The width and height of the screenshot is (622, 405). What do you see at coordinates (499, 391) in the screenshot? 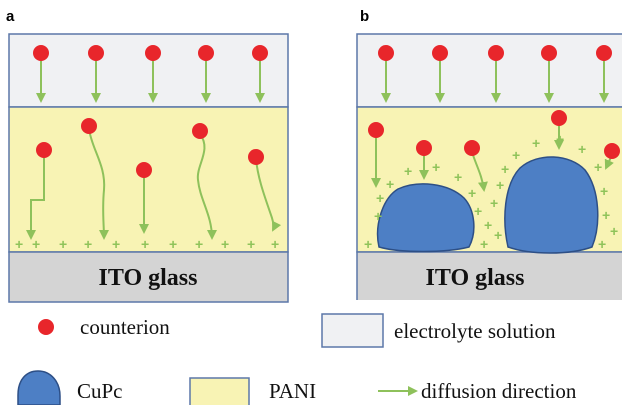
I see `legend-diffusion-label: diffusion direction` at bounding box center [499, 391].